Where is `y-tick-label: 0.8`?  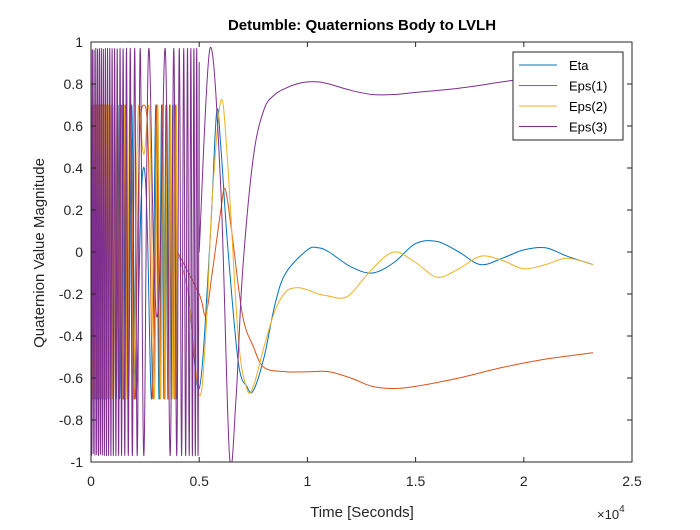
y-tick-label: 0.8 is located at coordinates (74, 84).